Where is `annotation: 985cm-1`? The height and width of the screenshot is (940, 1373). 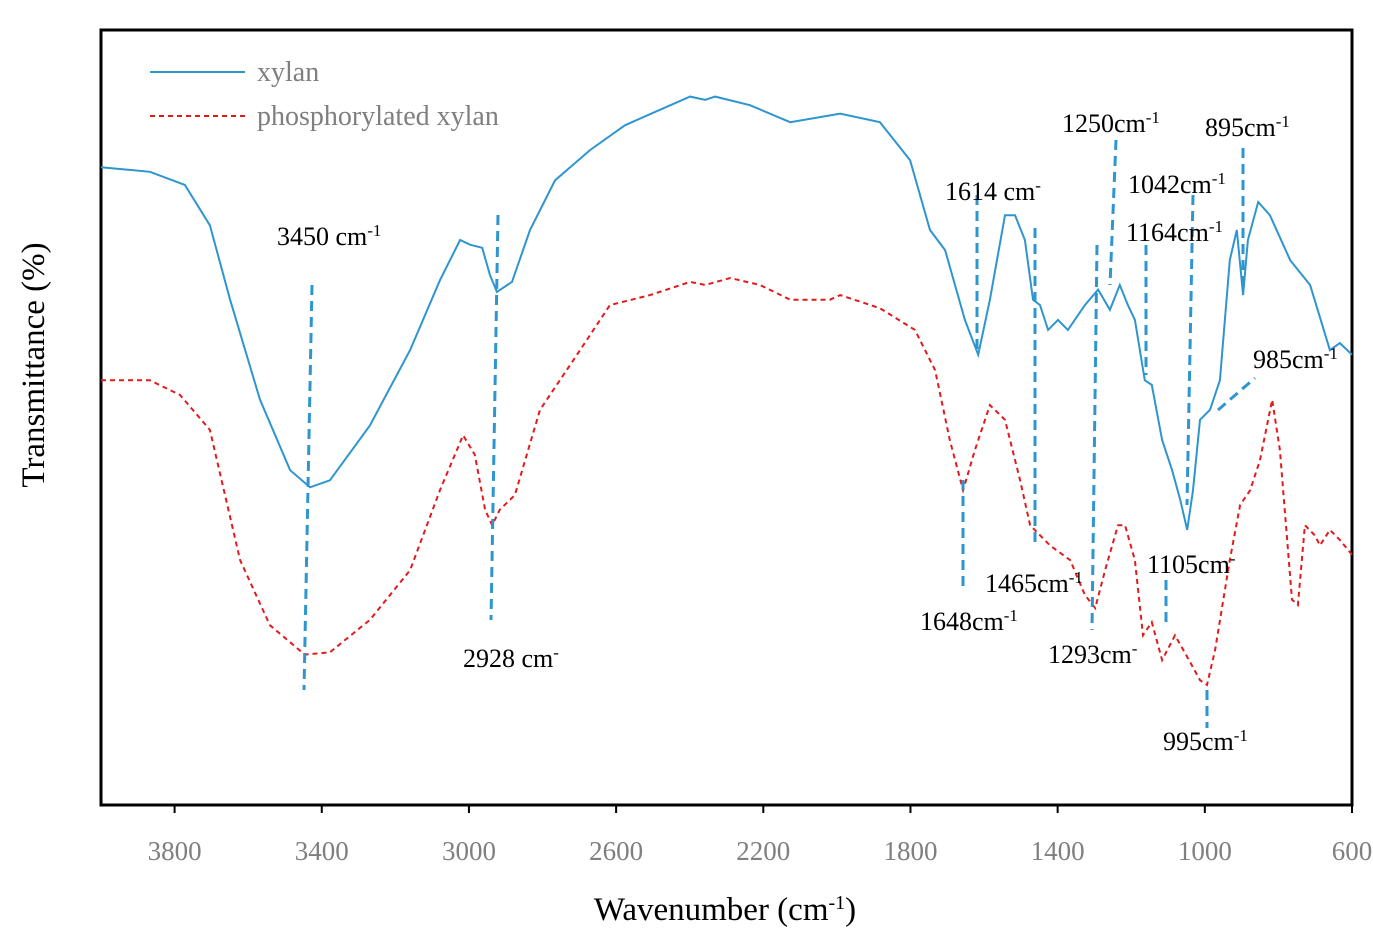
annotation: 985cm-1 is located at coordinates (1295, 359).